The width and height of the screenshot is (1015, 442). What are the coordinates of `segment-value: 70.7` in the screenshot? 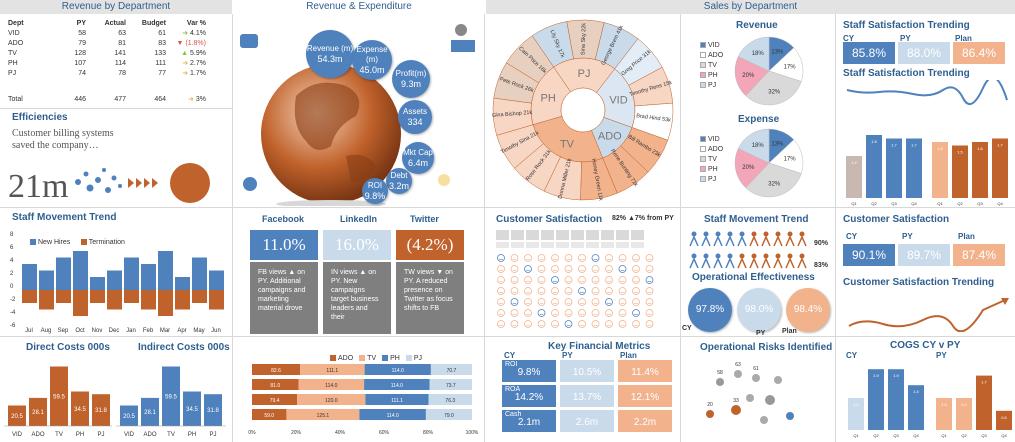 It's located at (452, 371).